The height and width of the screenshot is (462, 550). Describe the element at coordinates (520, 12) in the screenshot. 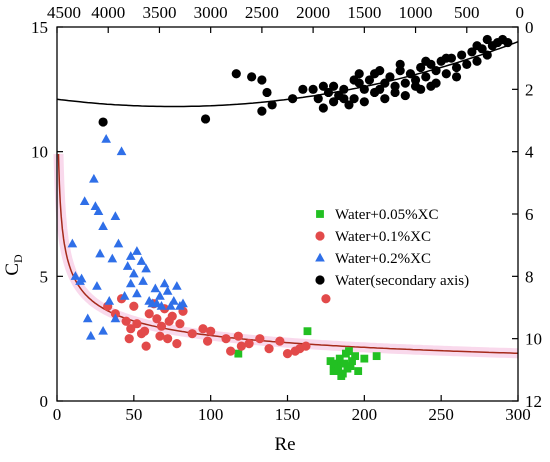

I see `x2-tick-label: 0` at that location.